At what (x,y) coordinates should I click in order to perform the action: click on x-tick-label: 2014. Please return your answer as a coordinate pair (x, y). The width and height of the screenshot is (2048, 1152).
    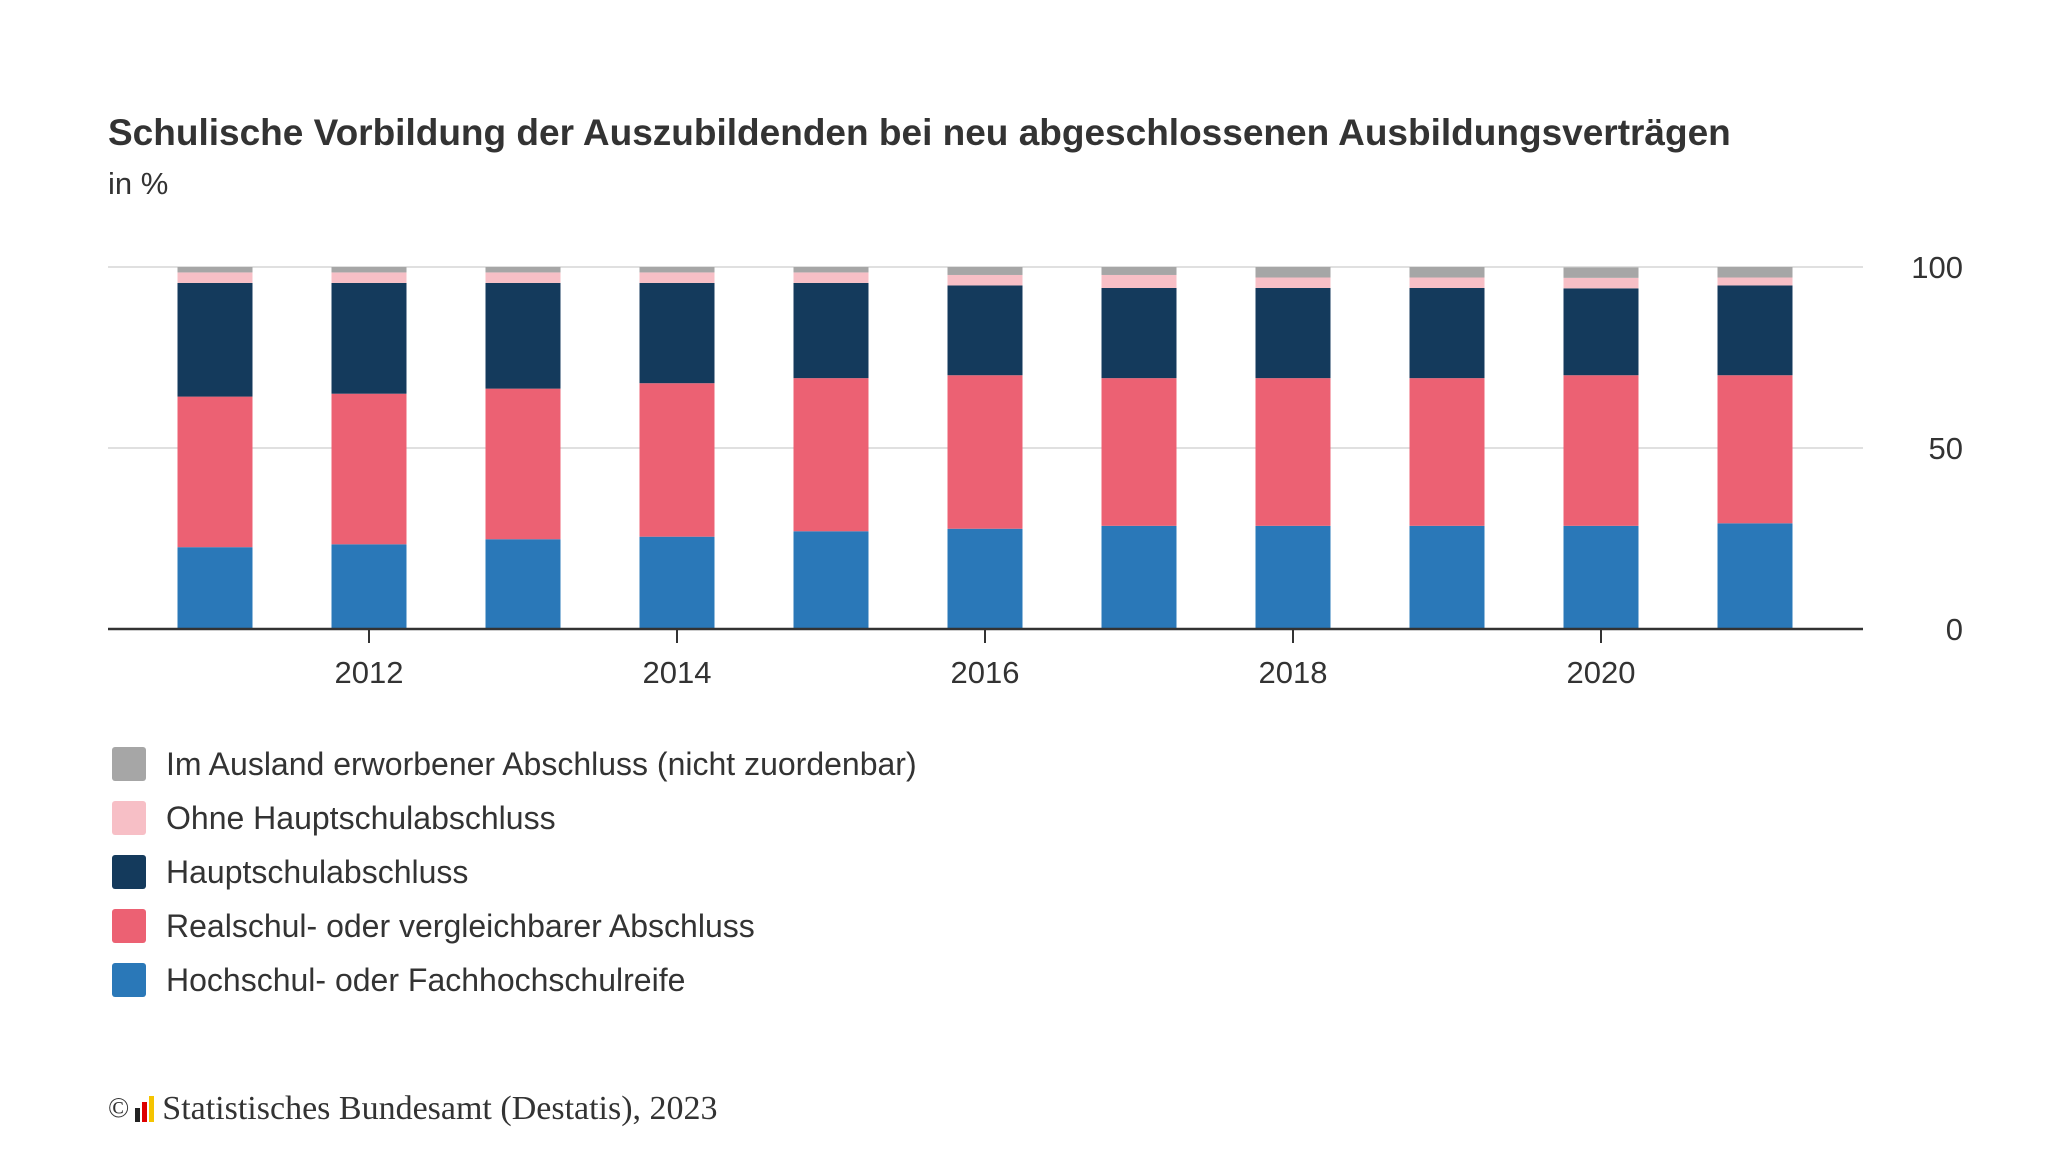
    Looking at the image, I should click on (677, 672).